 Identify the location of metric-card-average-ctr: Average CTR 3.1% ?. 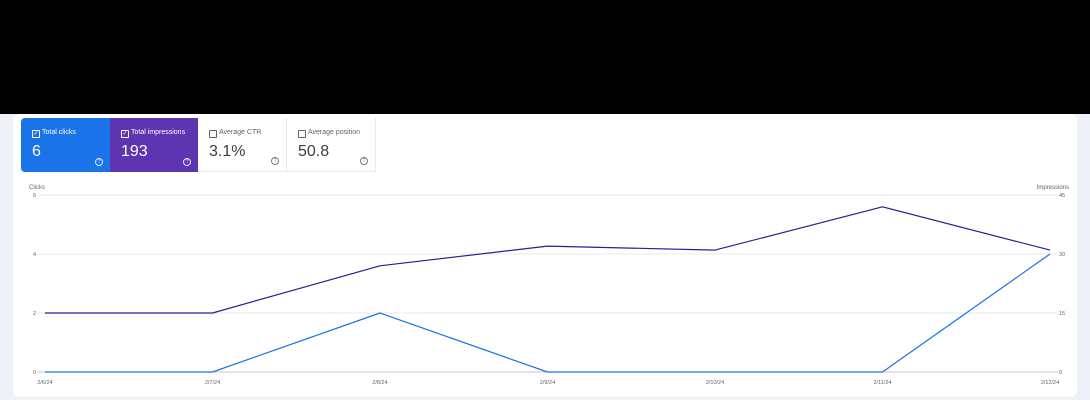
(242, 145).